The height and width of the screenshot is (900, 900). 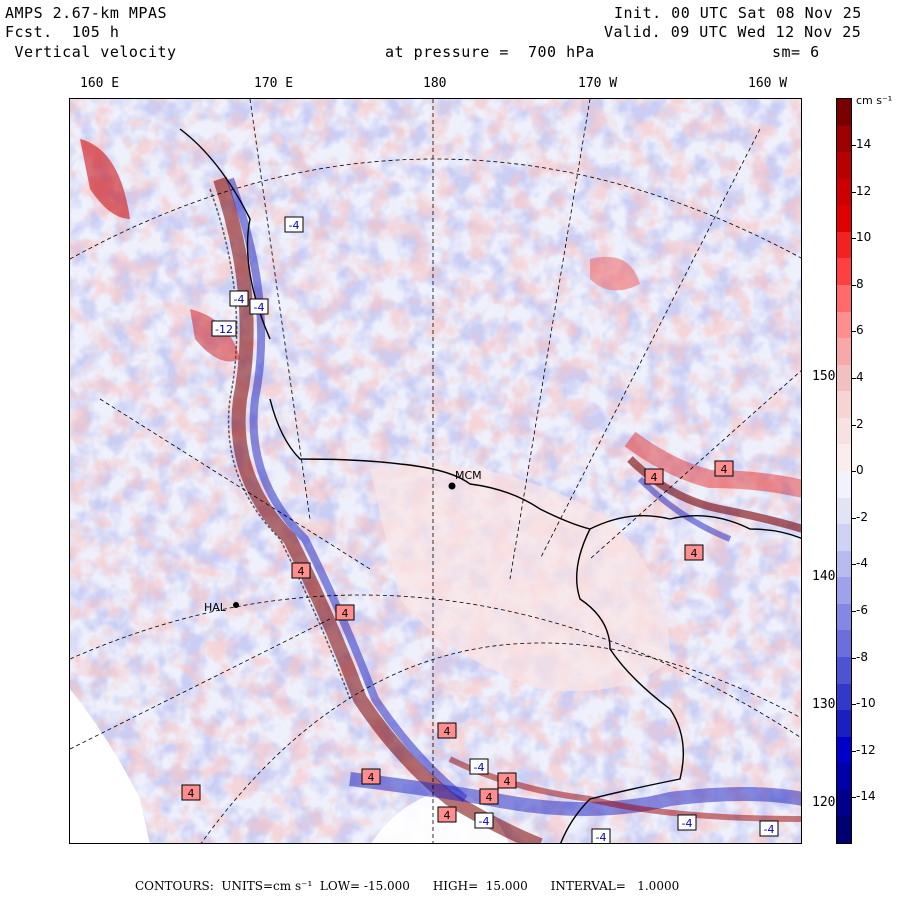 What do you see at coordinates (874, 100) in the screenshot?
I see `colorbar-units: cm s⁻¹` at bounding box center [874, 100].